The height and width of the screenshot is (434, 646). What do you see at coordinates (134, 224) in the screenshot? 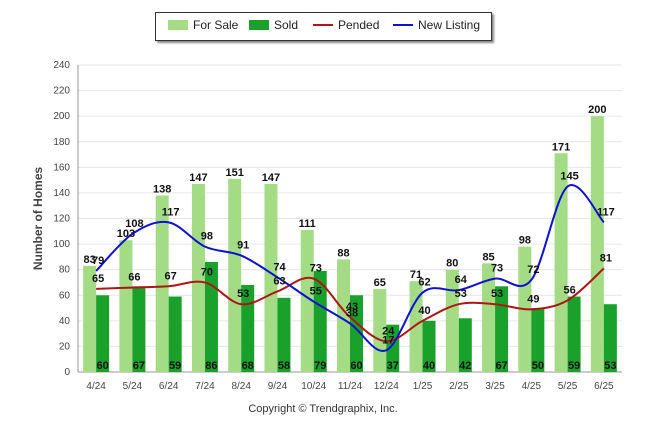
I see `label-new-listing: 108` at bounding box center [134, 224].